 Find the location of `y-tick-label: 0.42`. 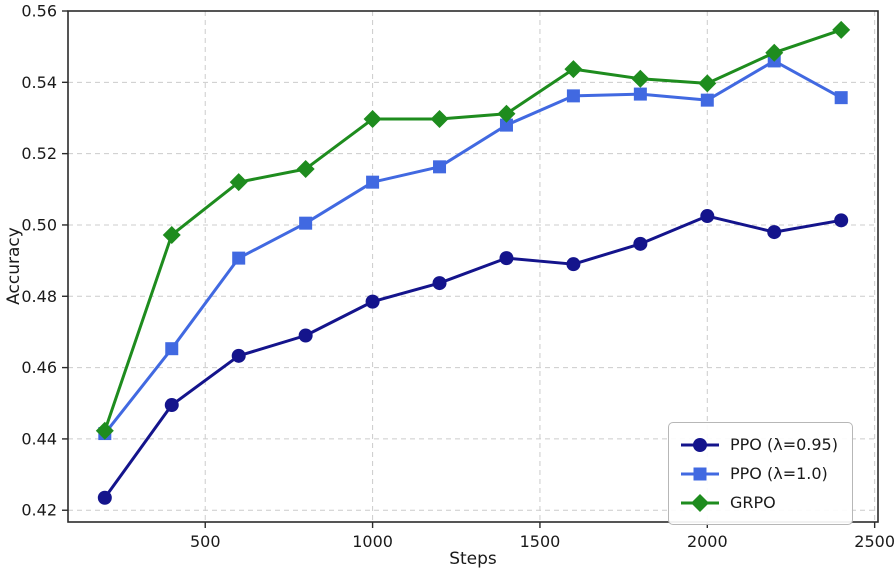

y-tick-label: 0.42 is located at coordinates (39, 510).